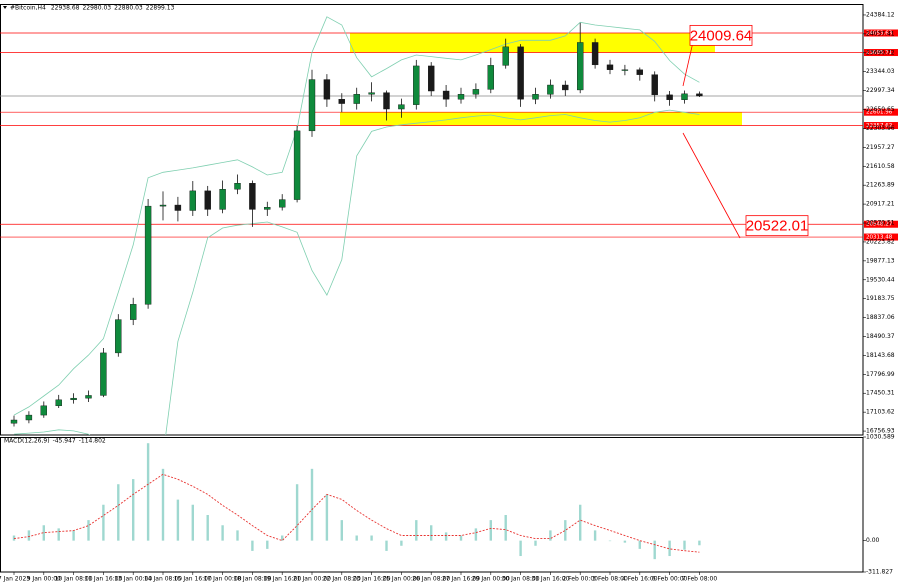 The height and width of the screenshot is (585, 900). I want to click on zone, so click(532, 42).